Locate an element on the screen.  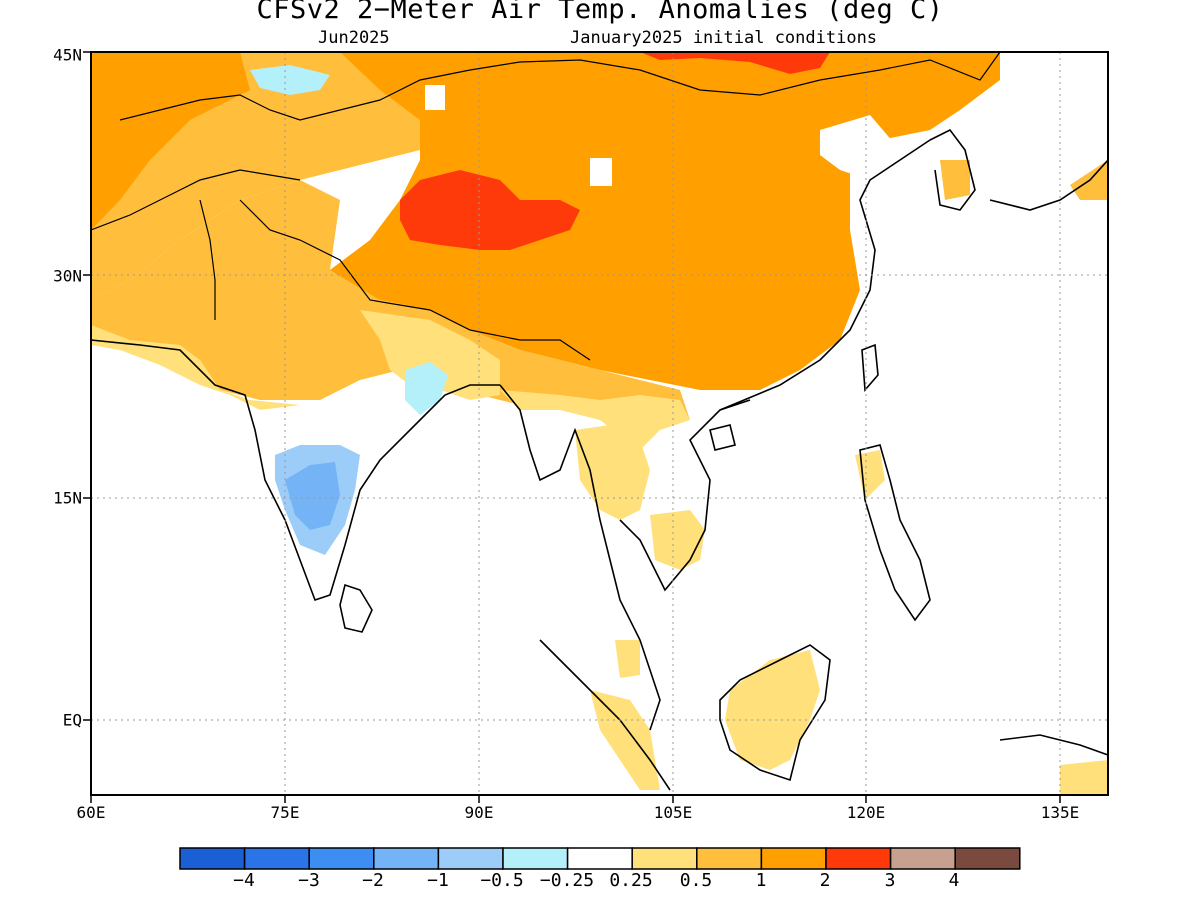
coastline-philippines is located at coordinates (895, 533).